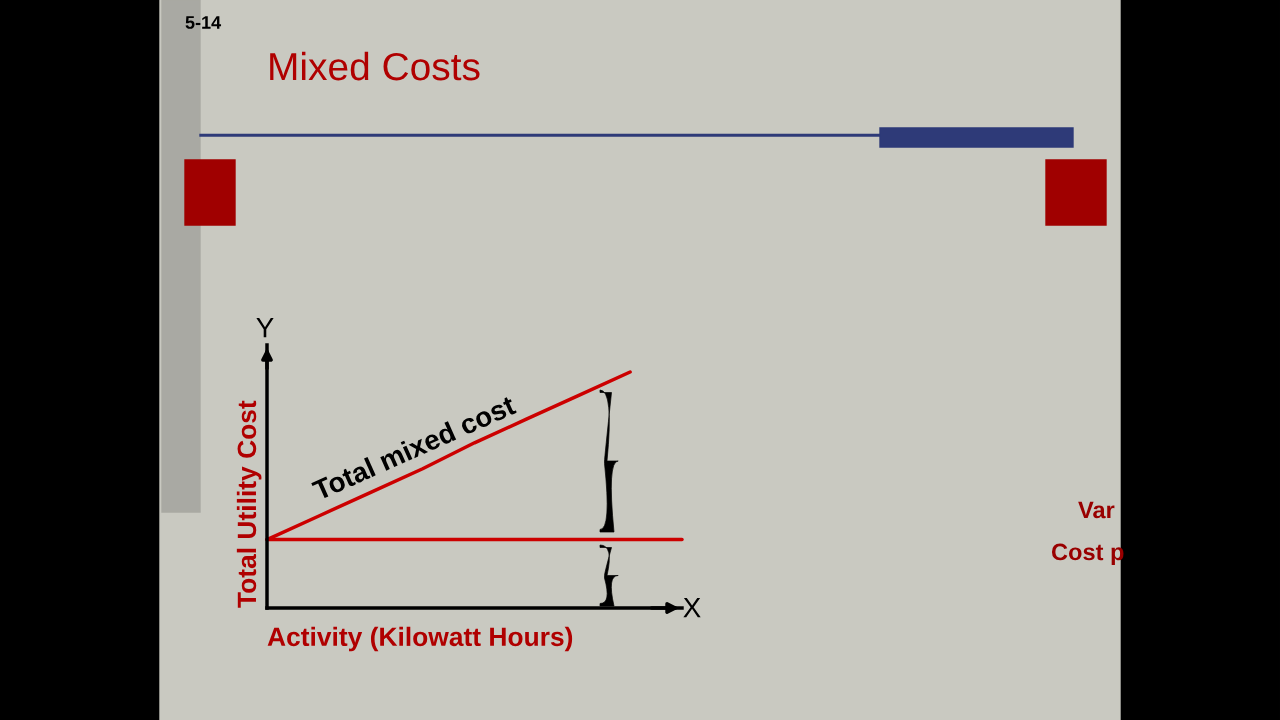  Describe the element at coordinates (203, 22) in the screenshot. I see `text: 5-14` at that location.